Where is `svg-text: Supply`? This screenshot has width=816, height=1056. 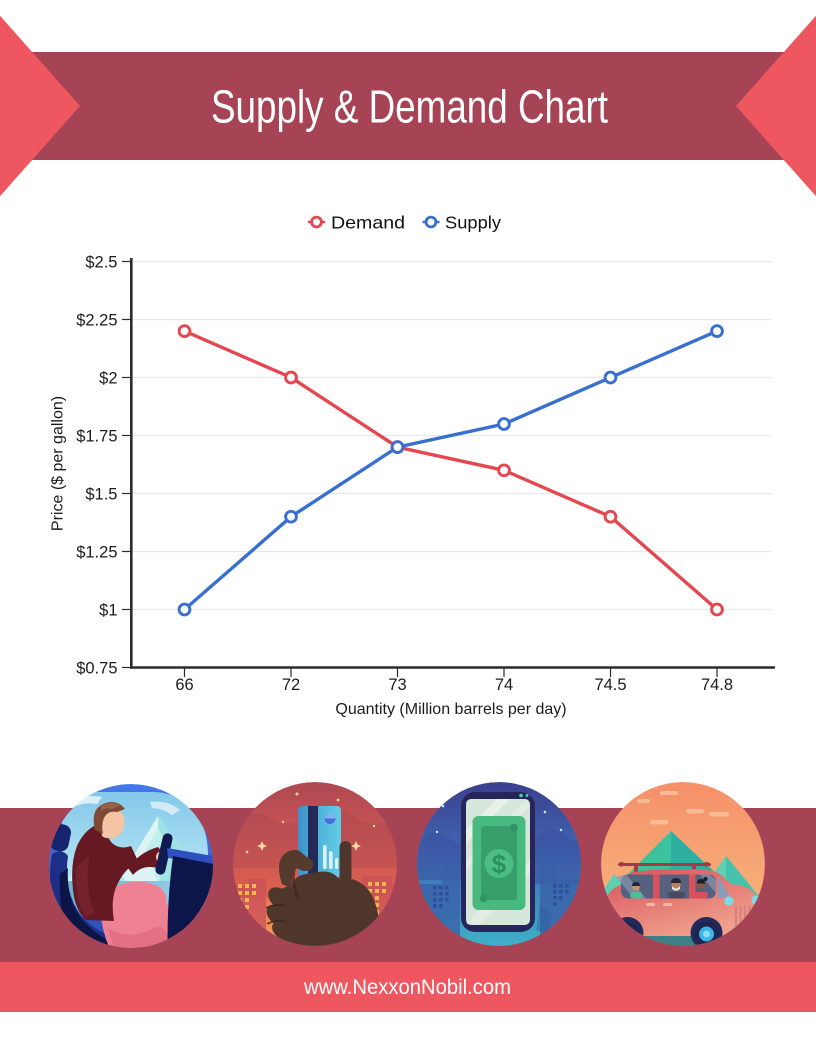 svg-text: Supply is located at coordinates (473, 222).